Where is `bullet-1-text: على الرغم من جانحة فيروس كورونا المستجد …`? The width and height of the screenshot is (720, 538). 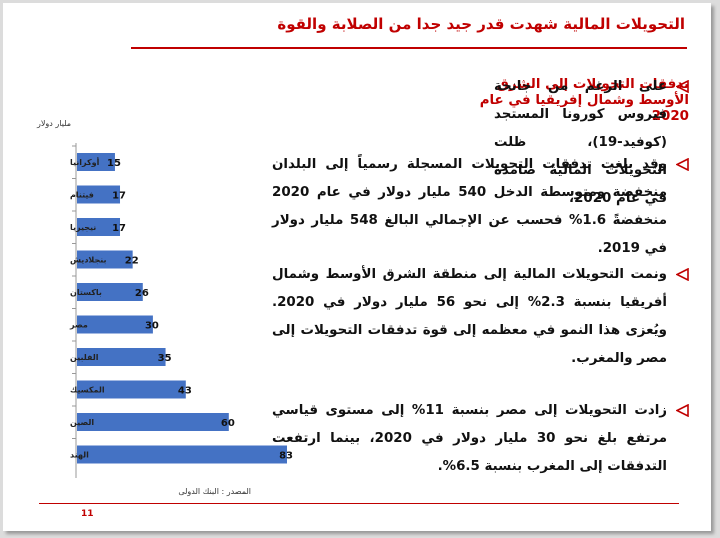 bullet-1-text: على الرغم من جانحة فيروس كورونا المستجد … is located at coordinates (580, 142).